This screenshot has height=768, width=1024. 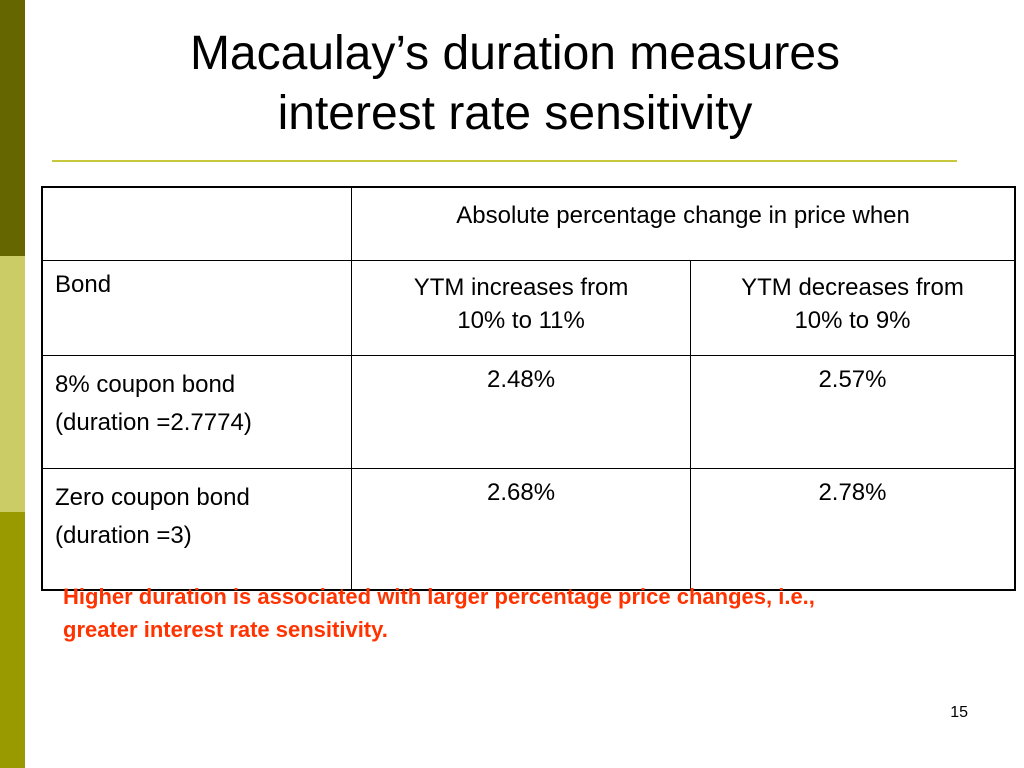 I want to click on subheader-ytm-decrease-line1: YTM decreases from, so click(x=852, y=287).